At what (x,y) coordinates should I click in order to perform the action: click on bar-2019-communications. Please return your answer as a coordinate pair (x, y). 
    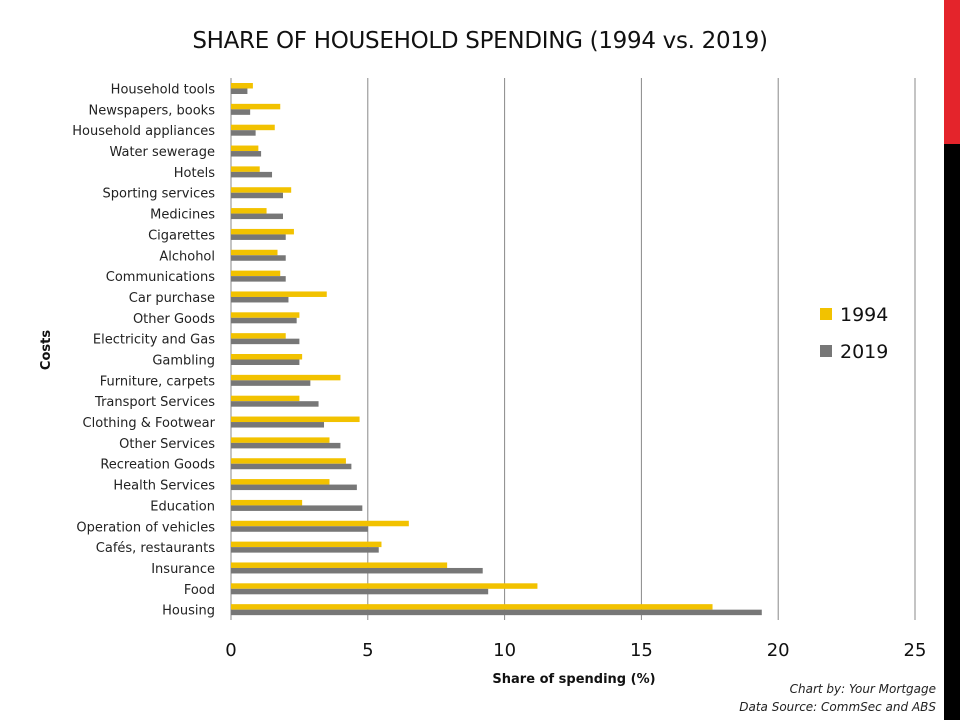
    Looking at the image, I should click on (258, 279).